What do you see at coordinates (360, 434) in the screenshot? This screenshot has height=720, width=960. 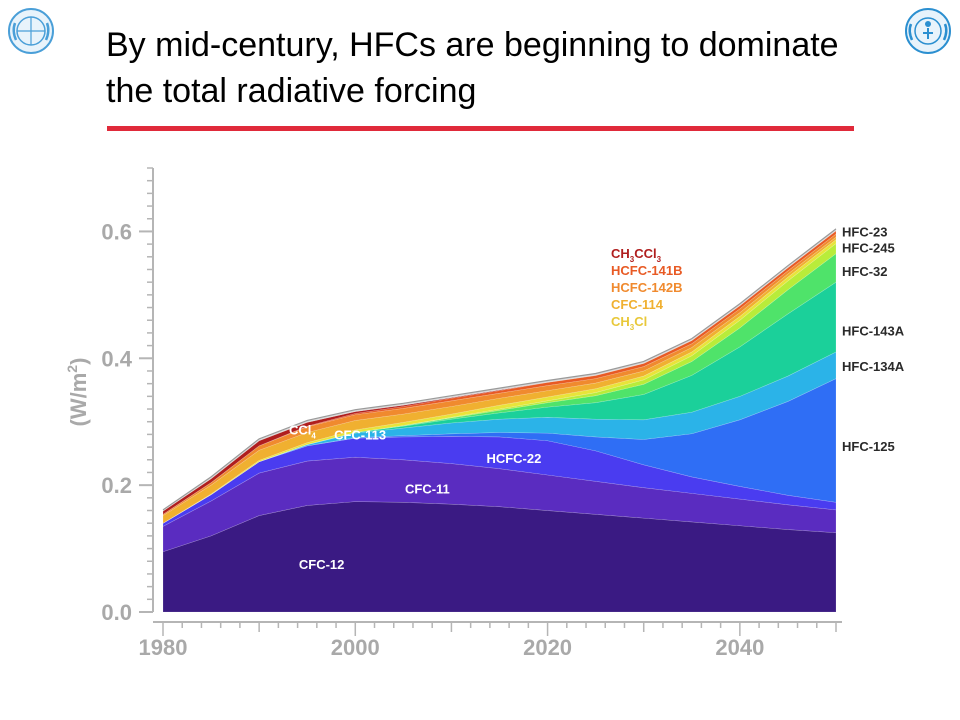 I see `band-label: CFC-113` at bounding box center [360, 434].